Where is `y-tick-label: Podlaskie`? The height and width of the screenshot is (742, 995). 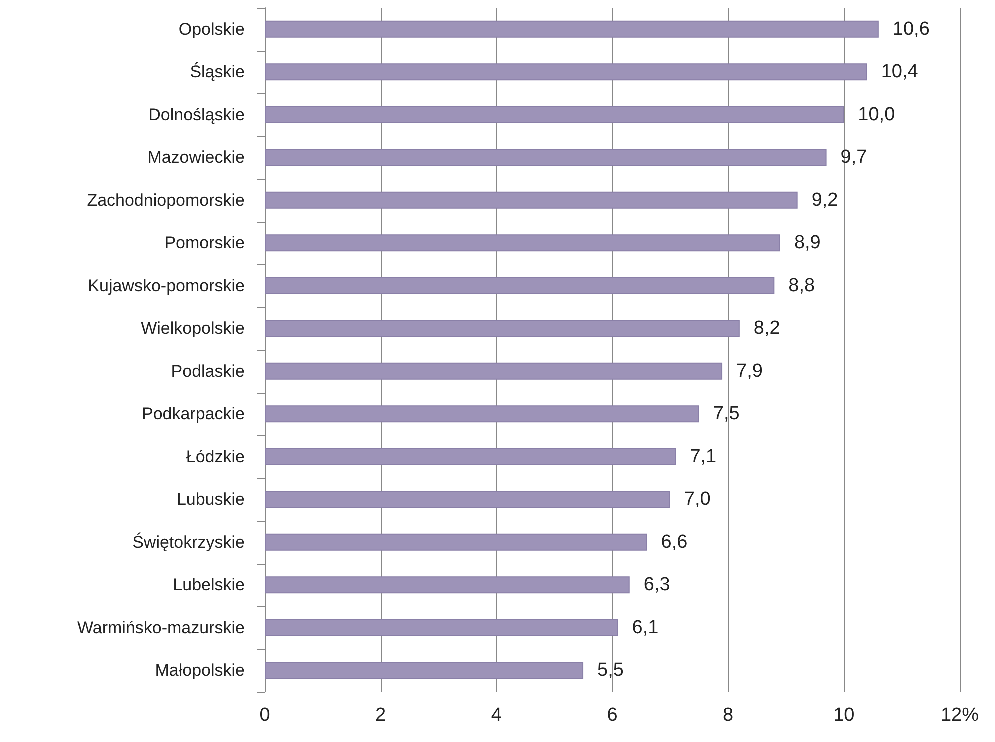
y-tick-label: Podlaskie is located at coordinates (208, 371).